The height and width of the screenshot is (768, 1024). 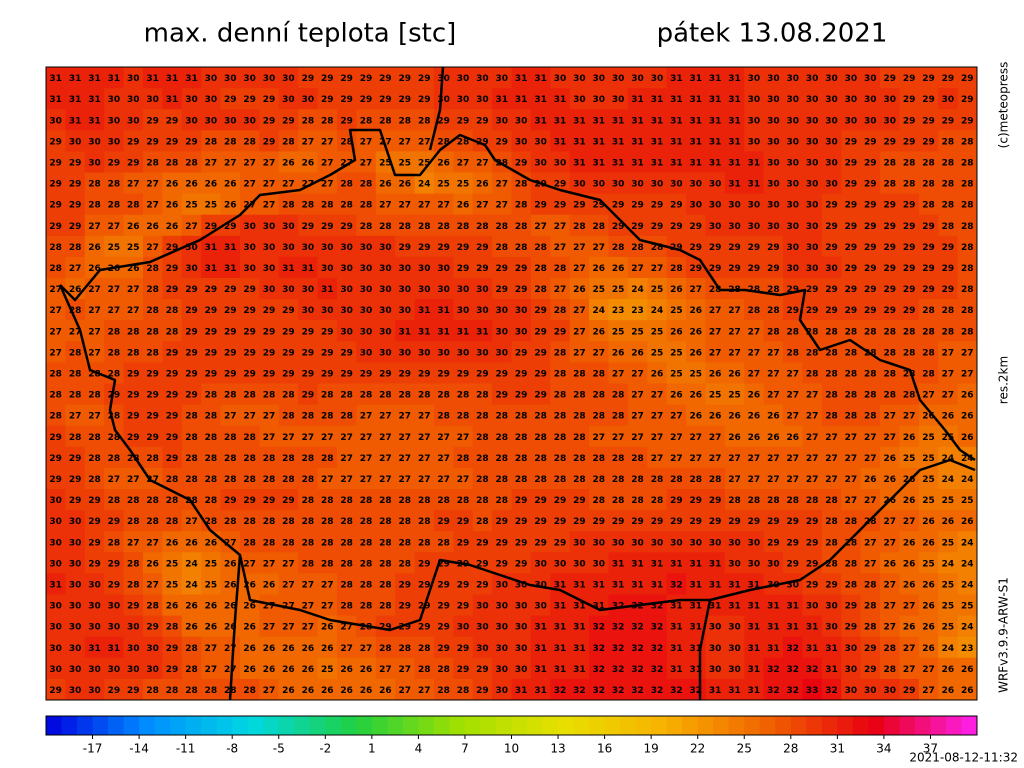 I want to click on temperature-value: 23, so click(x=618, y=311).